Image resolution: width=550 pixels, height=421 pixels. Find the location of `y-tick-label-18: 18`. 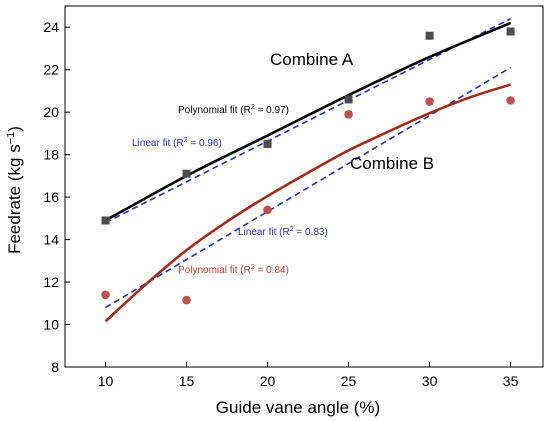

y-tick-label-18: 18 is located at coordinates (51, 155).